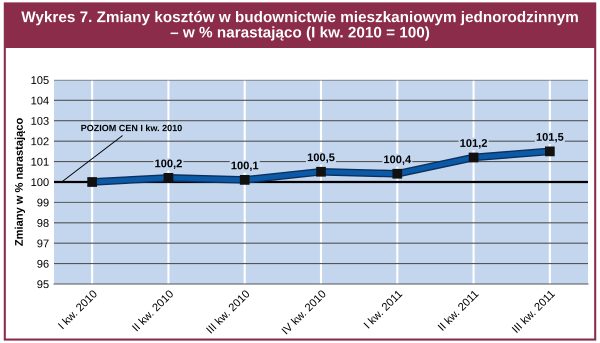 Image resolution: width=600 pixels, height=343 pixels. What do you see at coordinates (40, 162) in the screenshot?
I see `y-tick-label: 101` at bounding box center [40, 162].